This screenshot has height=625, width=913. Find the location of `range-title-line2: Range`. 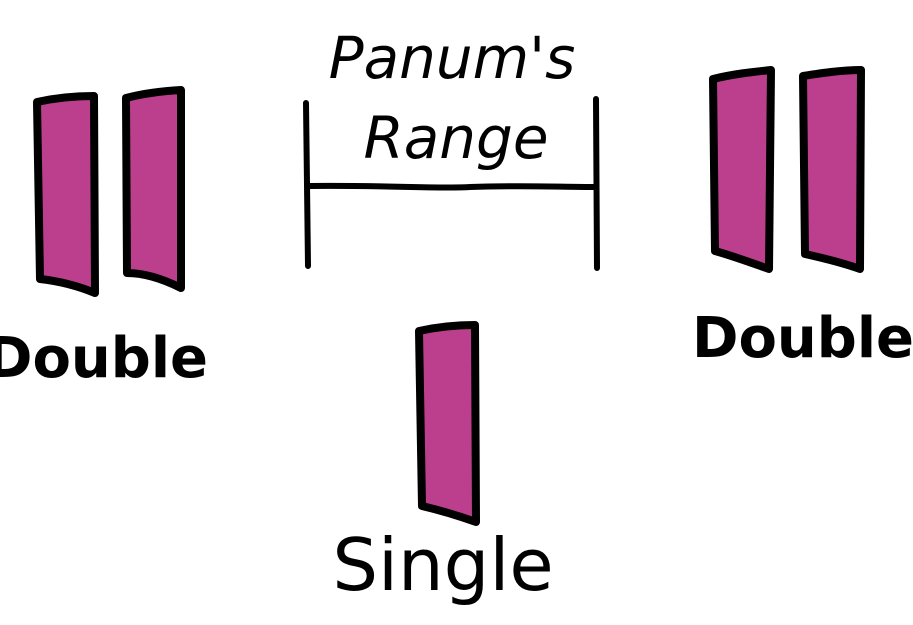

range-title-line2: Range is located at coordinates (455, 138).